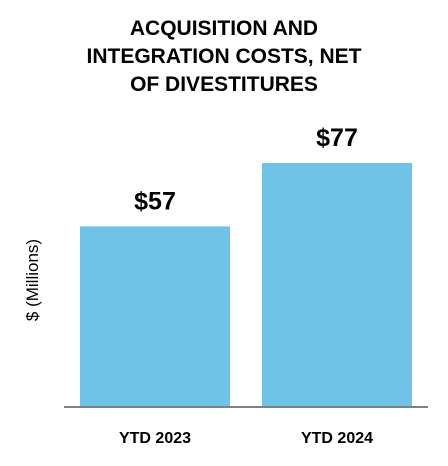  What do you see at coordinates (224, 28) in the screenshot?
I see `chart-title-line-1: ACQUISITION AND` at bounding box center [224, 28].